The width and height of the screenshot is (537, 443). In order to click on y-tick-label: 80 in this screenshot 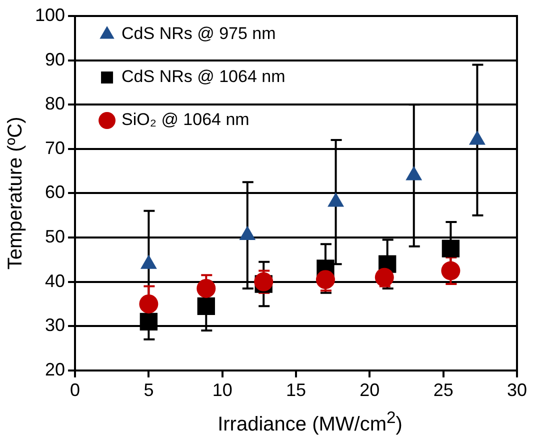, I will do `click(55, 104)`.